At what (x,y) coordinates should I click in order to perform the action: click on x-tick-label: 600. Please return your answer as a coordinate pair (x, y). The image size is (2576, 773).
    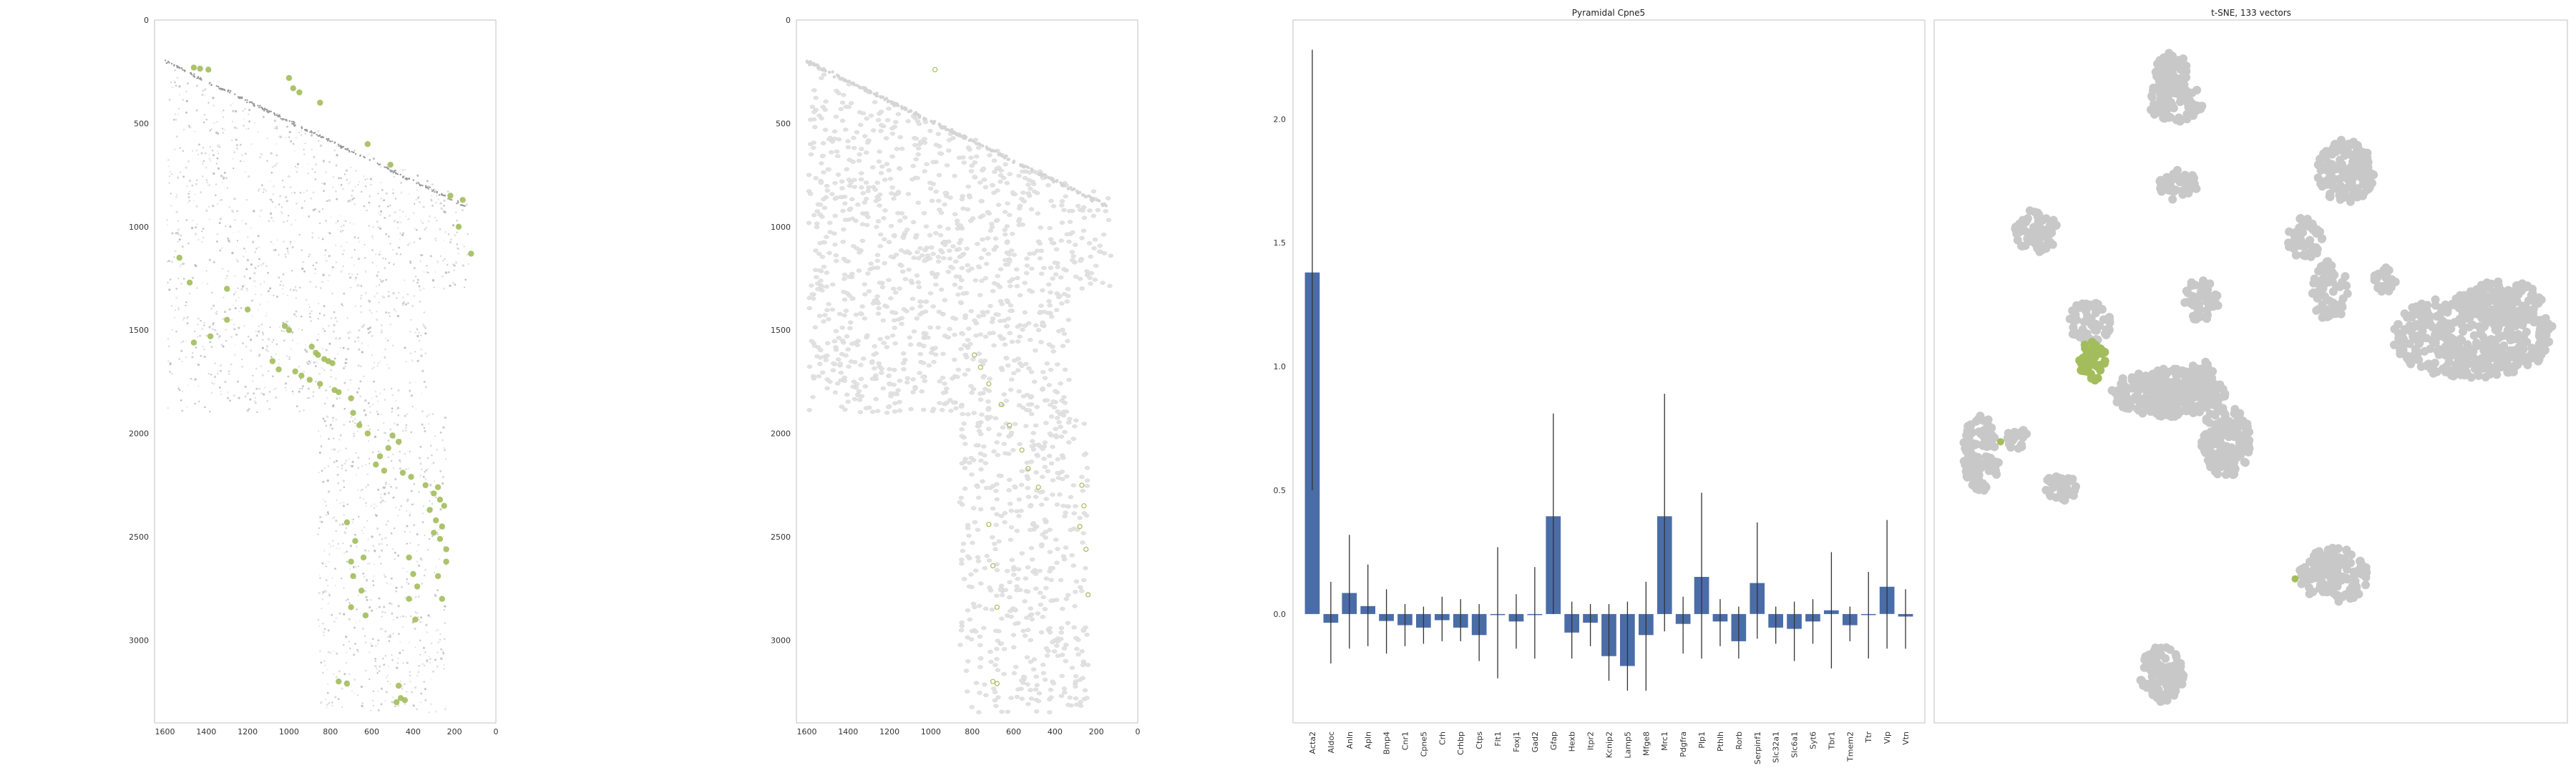
    Looking at the image, I should click on (372, 731).